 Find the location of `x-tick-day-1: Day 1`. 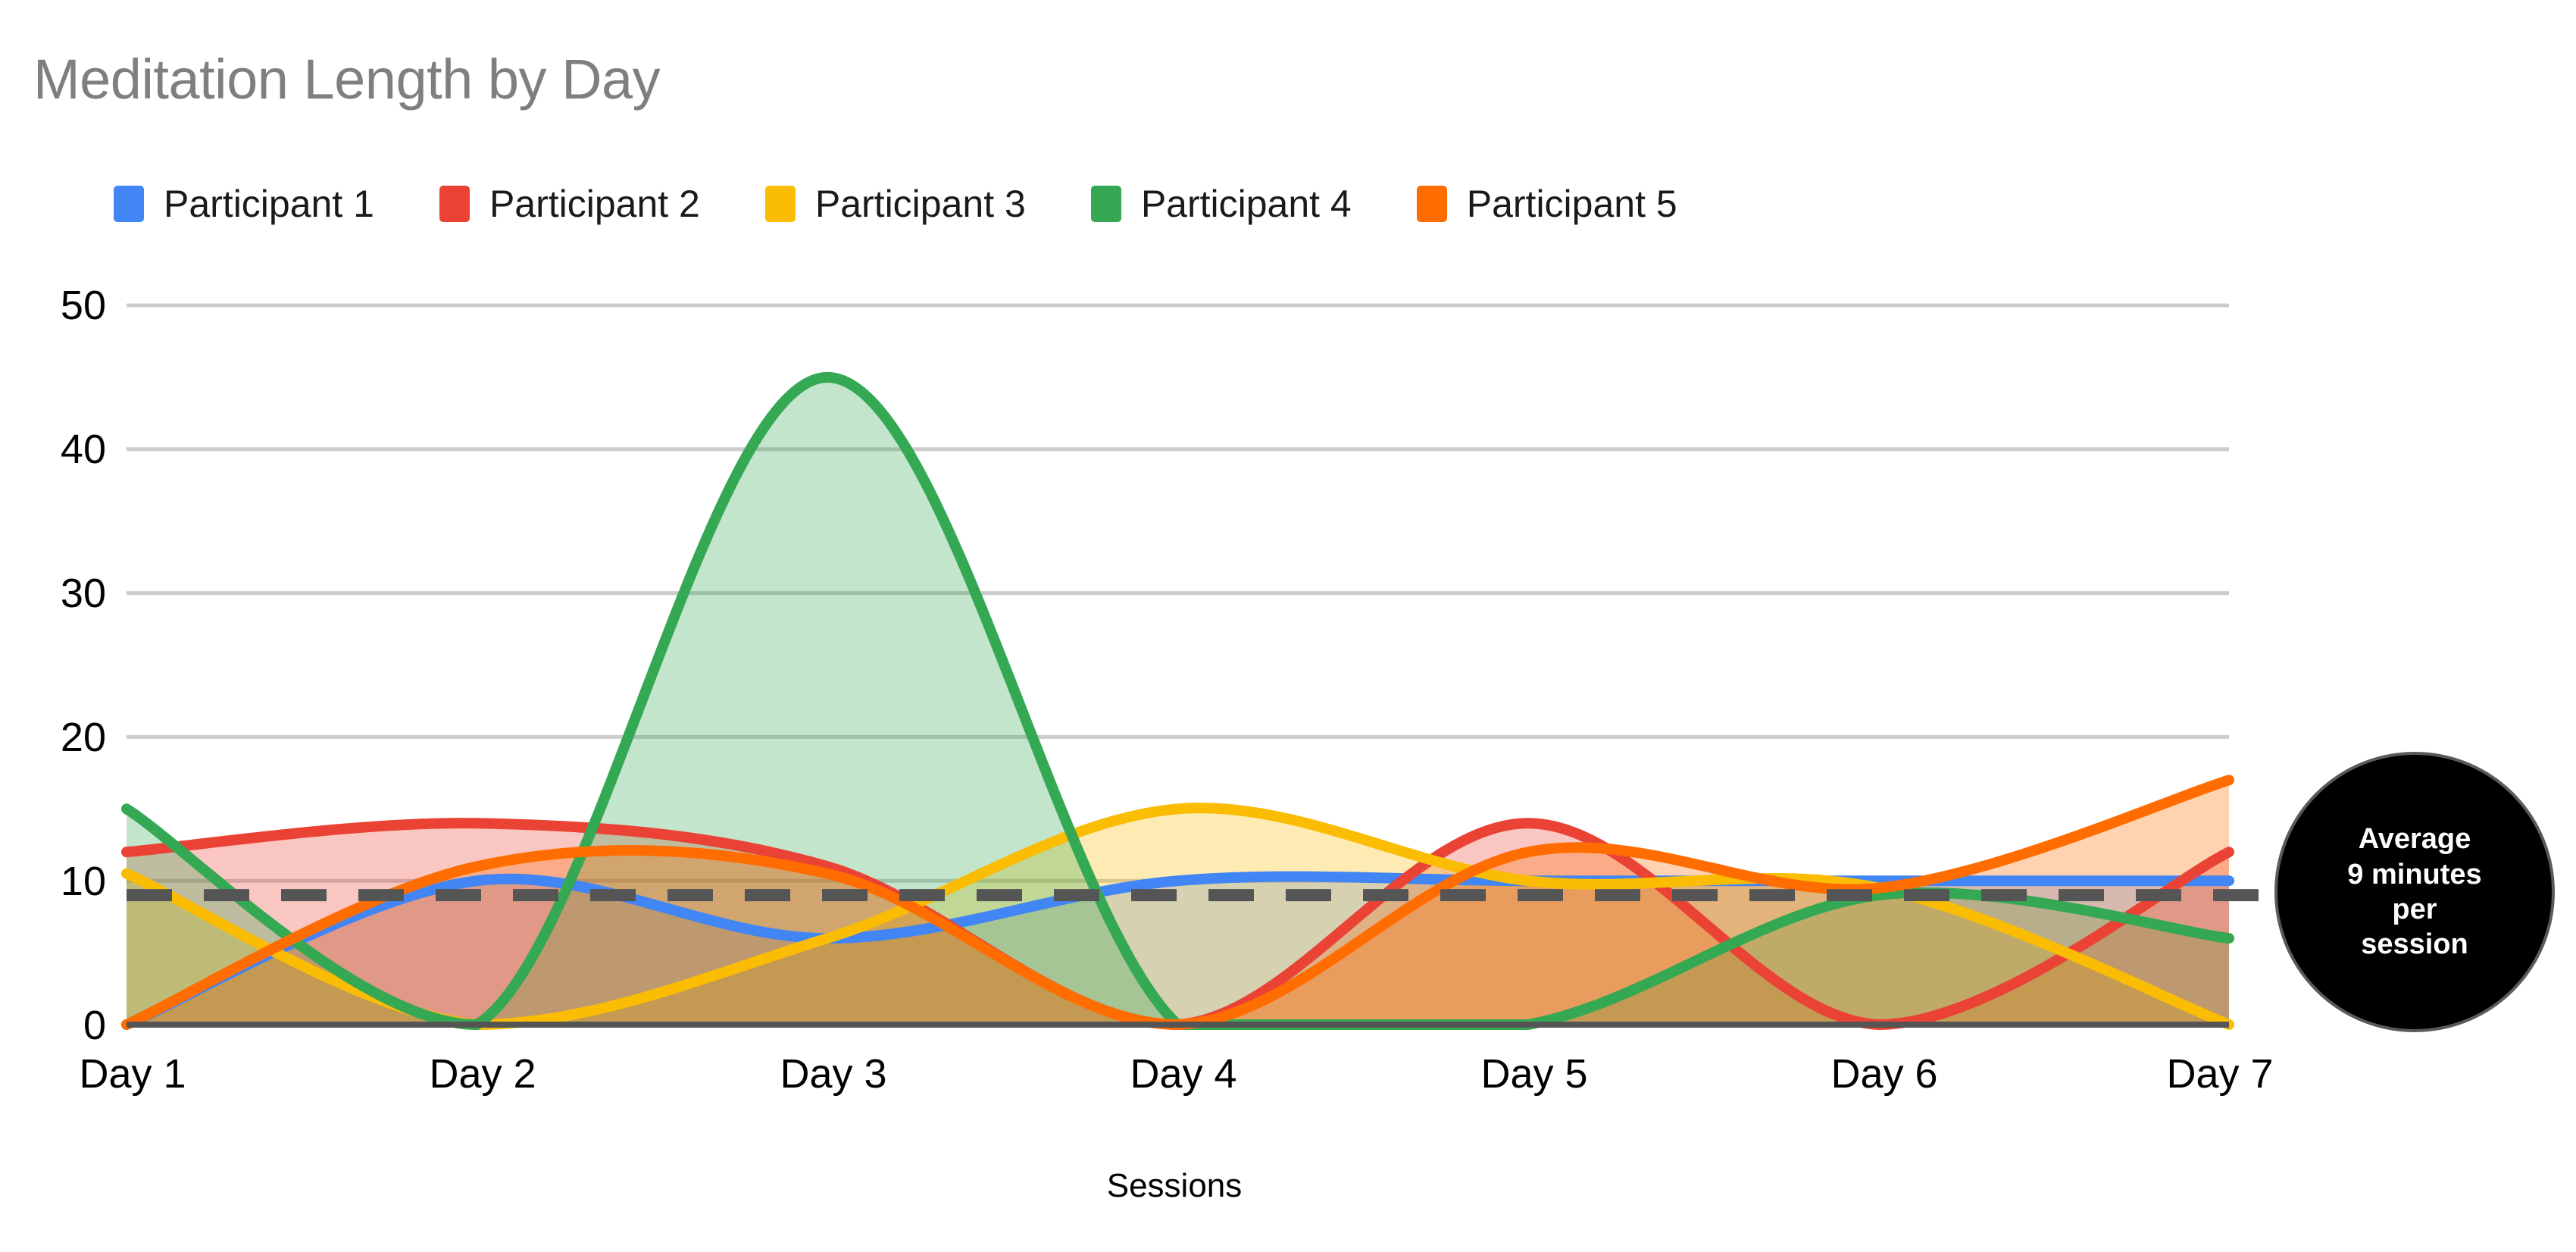

x-tick-day-1: Day 1 is located at coordinates (132, 1074).